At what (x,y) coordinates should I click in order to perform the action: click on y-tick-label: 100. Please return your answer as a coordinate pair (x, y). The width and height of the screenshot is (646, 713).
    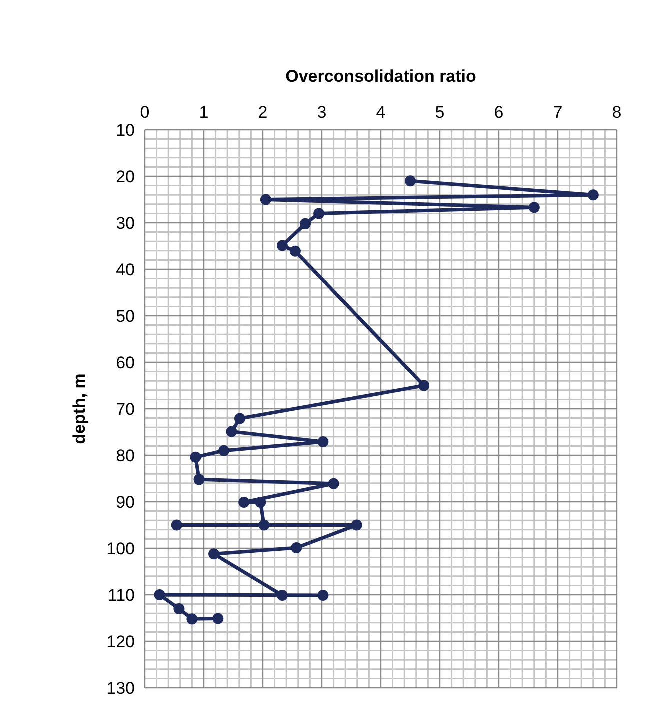
    Looking at the image, I should click on (120, 548).